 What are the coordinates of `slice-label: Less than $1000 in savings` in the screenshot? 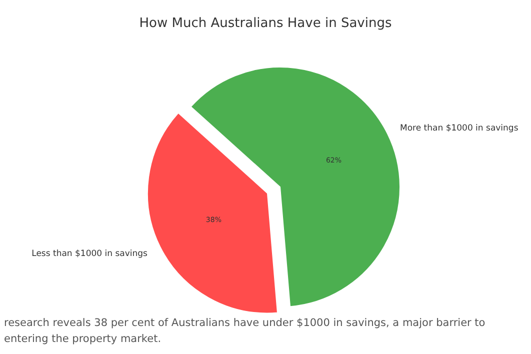 It's located at (90, 253).